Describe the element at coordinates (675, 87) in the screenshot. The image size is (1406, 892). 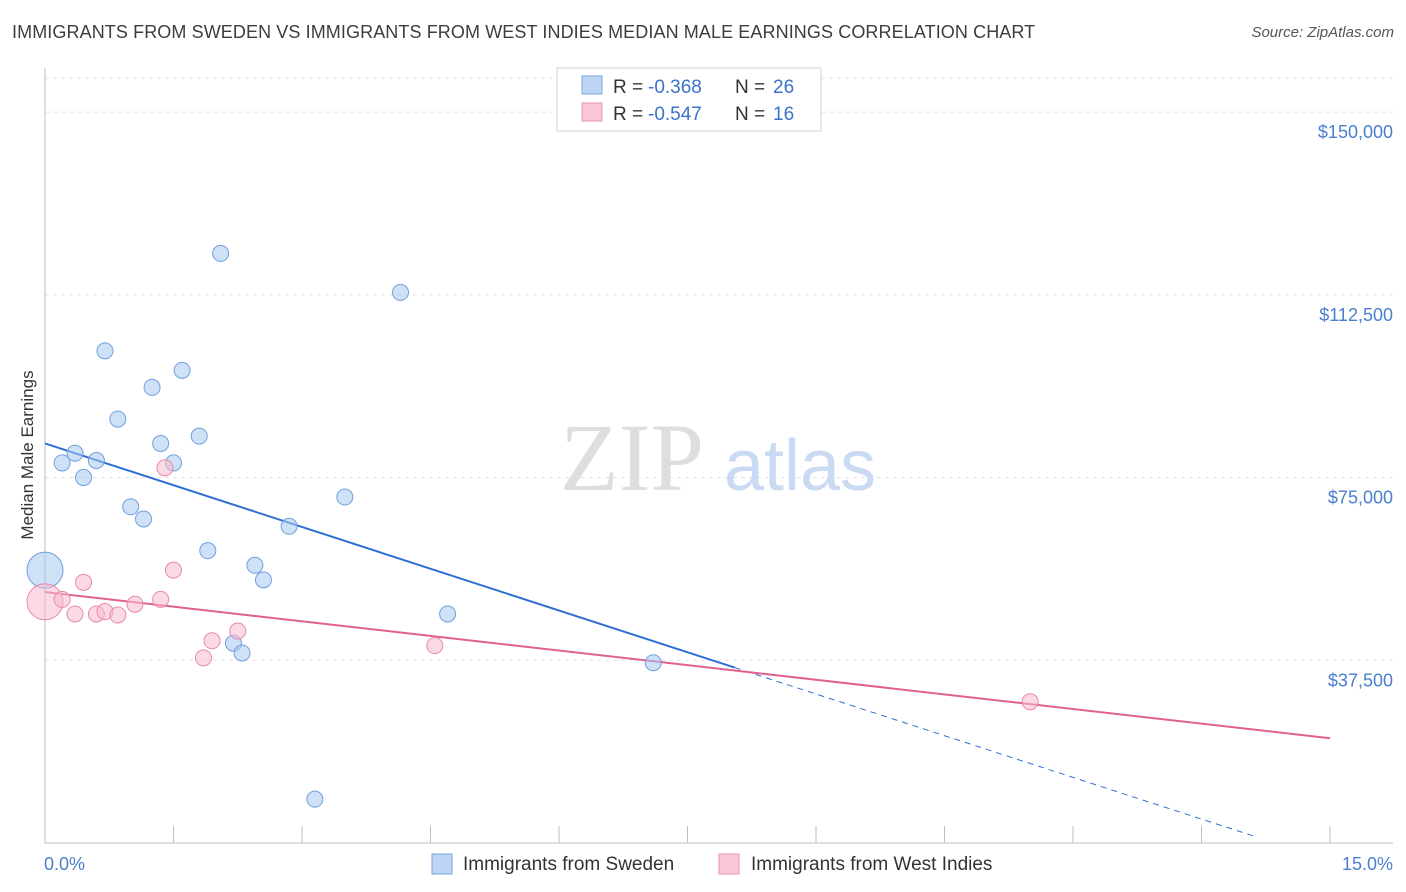
I see `stats-r-value-1: -0.368` at that location.